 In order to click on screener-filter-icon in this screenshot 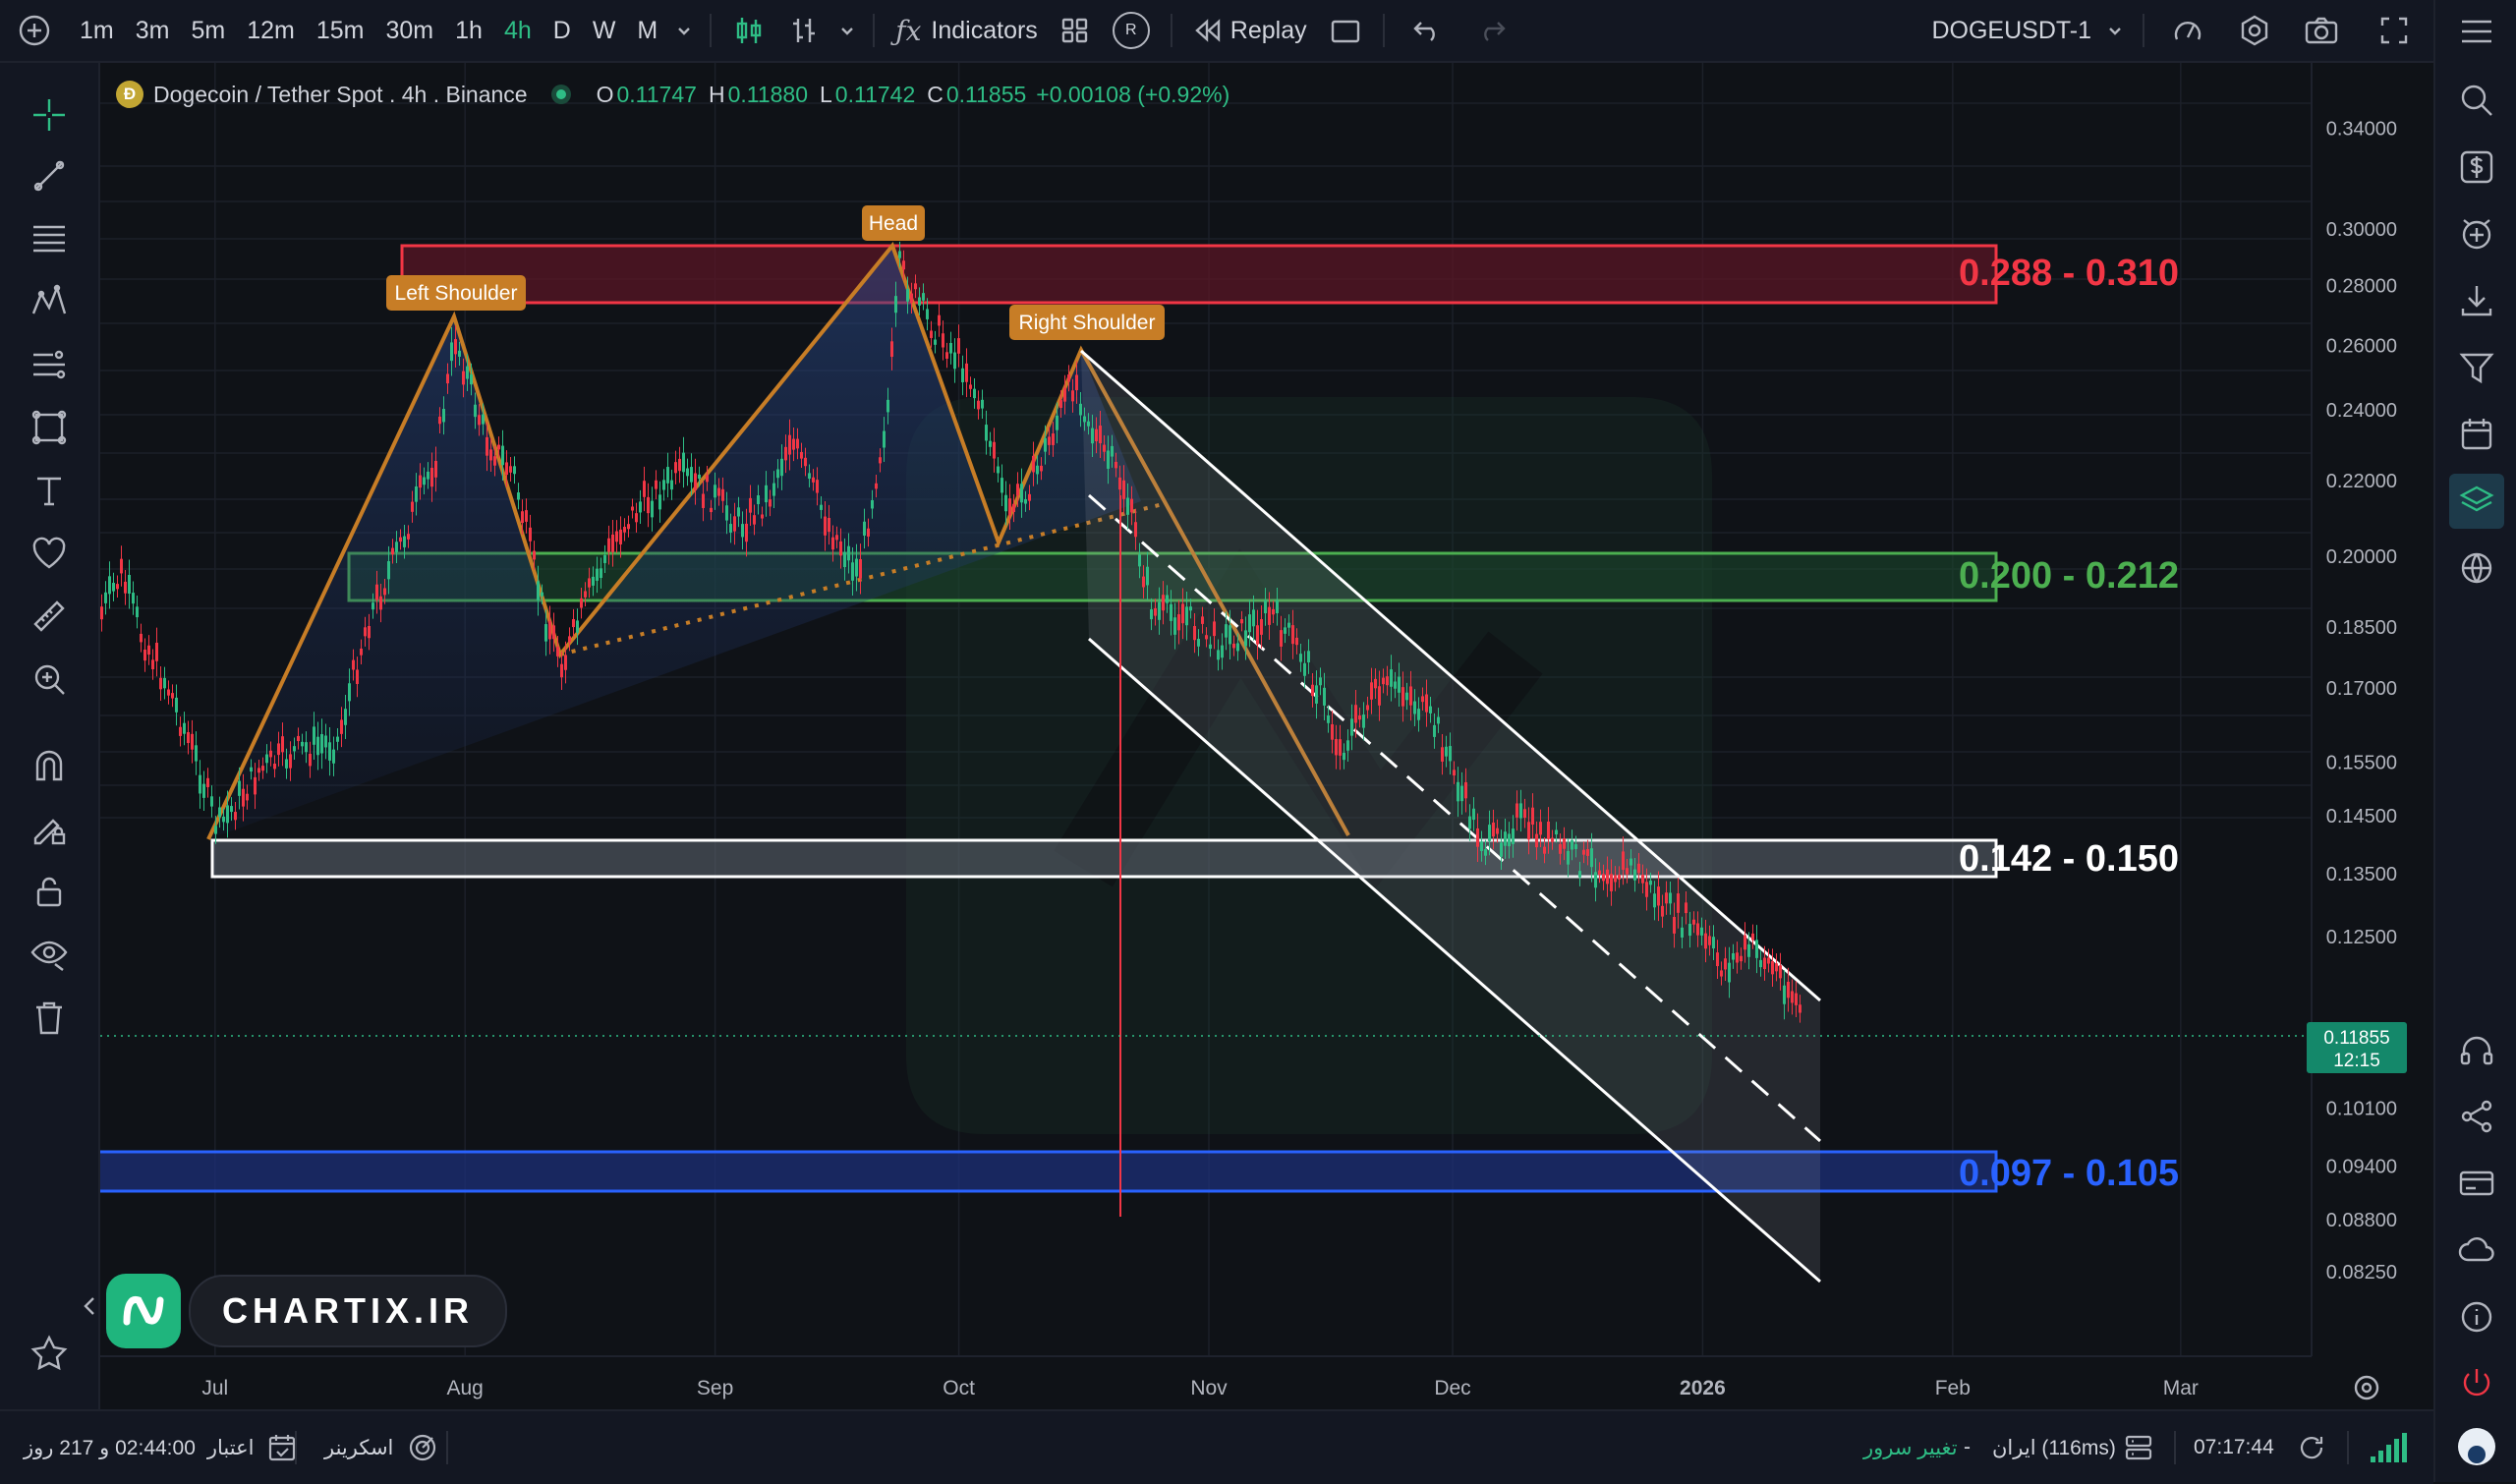, I will do `click(2476, 367)`.